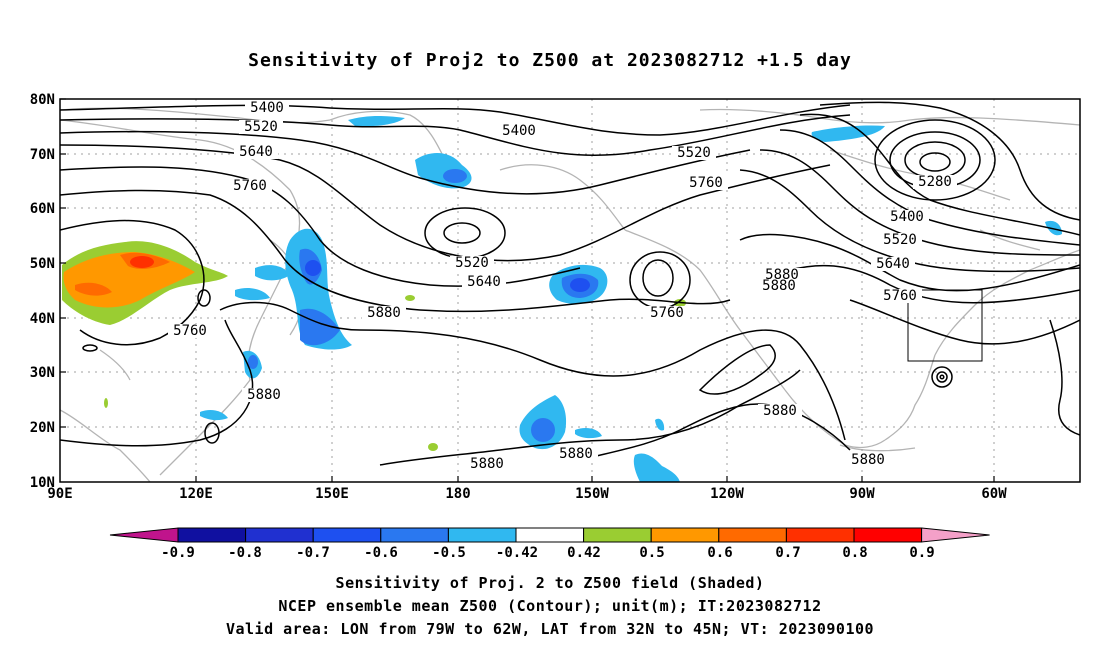  Describe the element at coordinates (543, 430) in the screenshot. I see `shade-negative-subtrop-core` at that location.